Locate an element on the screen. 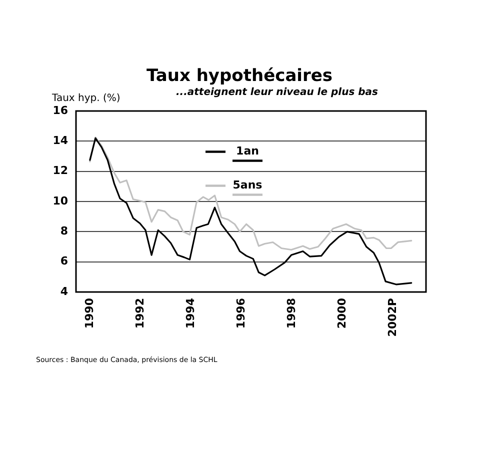  chart-title: Taux hypothécaires is located at coordinates (239, 76).